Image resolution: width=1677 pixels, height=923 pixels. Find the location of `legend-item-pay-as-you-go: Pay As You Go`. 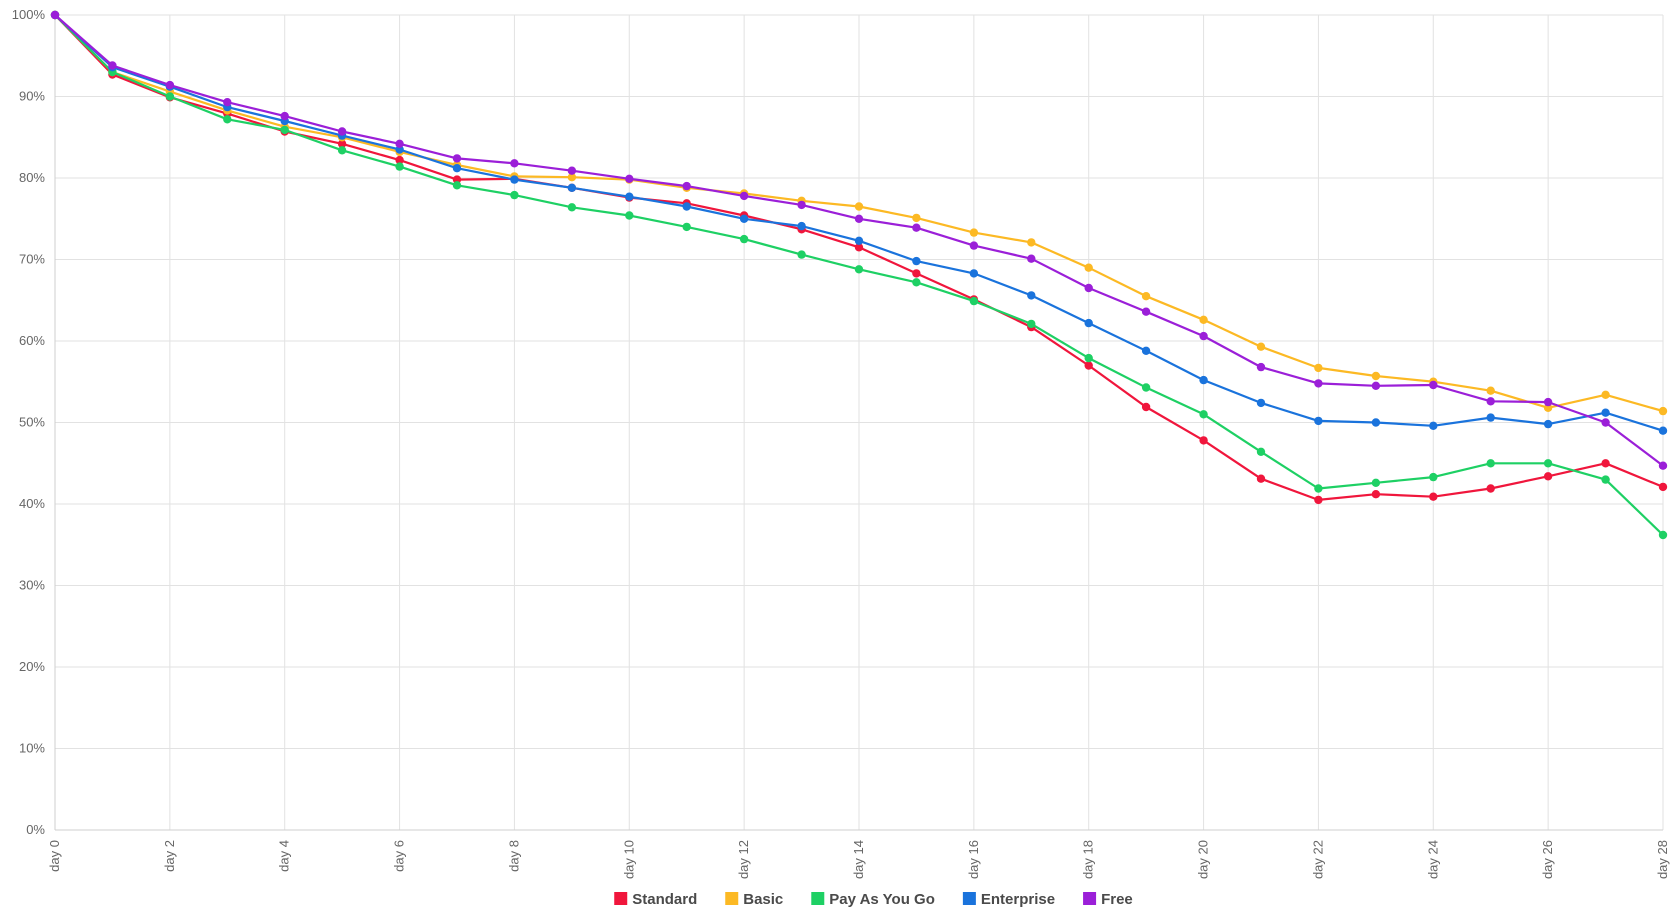

legend-item-pay-as-you-go: Pay As You Go is located at coordinates (873, 899).